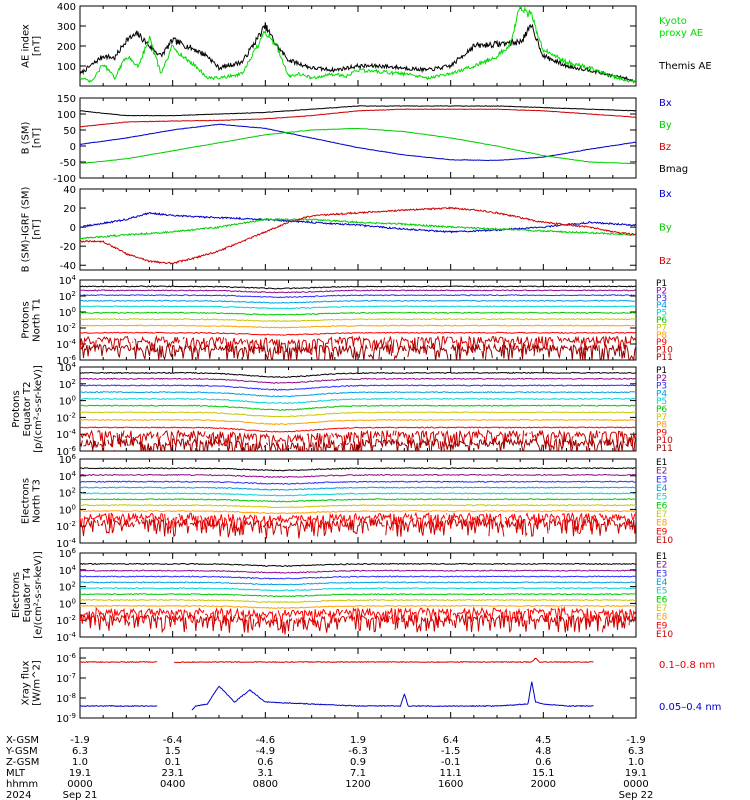 The width and height of the screenshot is (750, 800). Describe the element at coordinates (358, 577) in the screenshot. I see `channel-line-e3` at that location.